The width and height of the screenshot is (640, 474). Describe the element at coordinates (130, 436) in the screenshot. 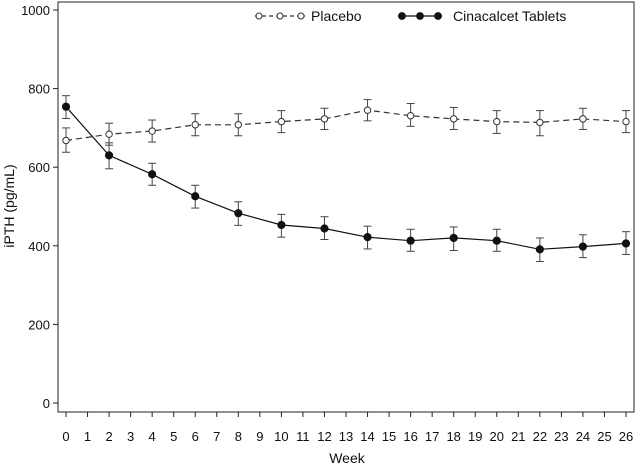

I see `x-tick-label: 3` at that location.